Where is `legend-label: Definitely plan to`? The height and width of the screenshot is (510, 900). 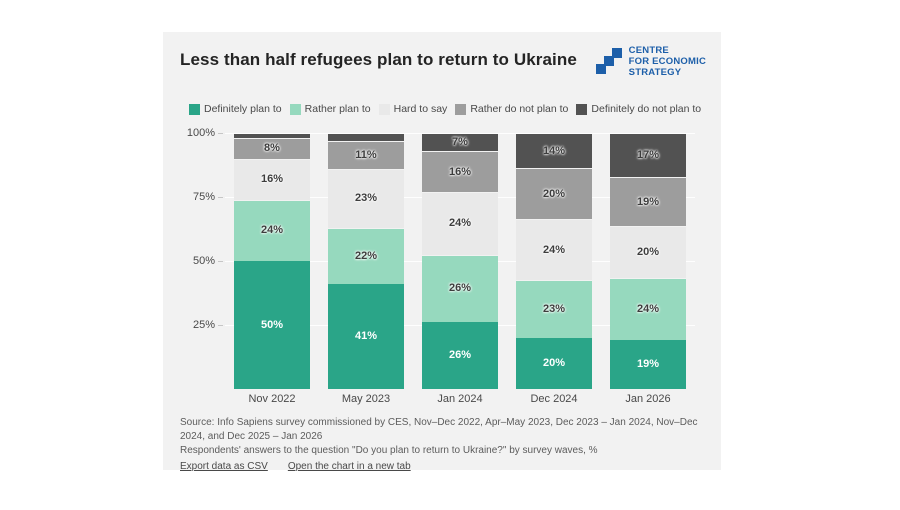 legend-label: Definitely plan to is located at coordinates (243, 109).